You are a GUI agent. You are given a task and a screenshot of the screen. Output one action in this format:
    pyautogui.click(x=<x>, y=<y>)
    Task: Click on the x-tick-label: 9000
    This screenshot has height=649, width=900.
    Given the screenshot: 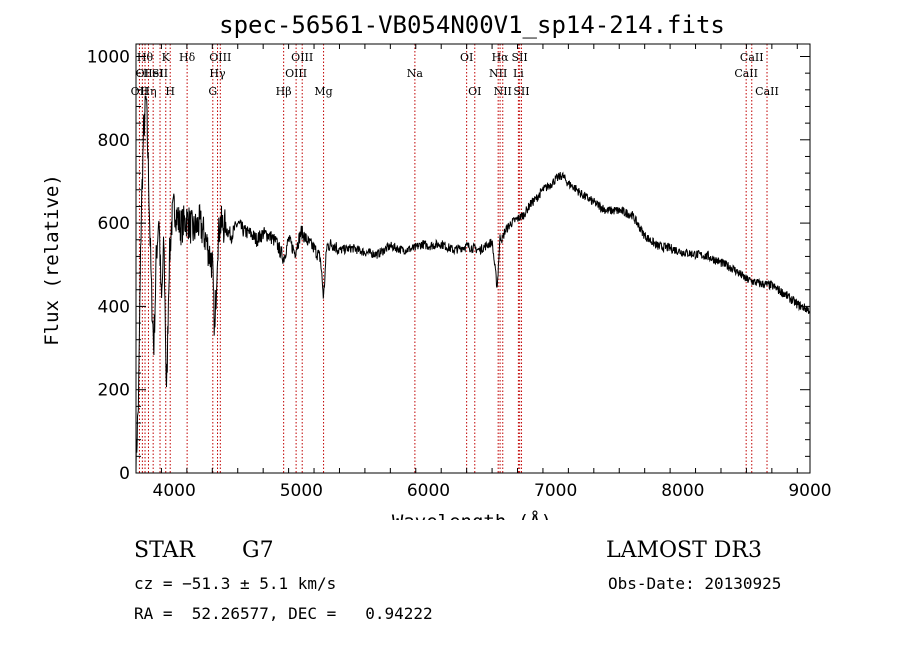 What is the action you would take?
    pyautogui.click(x=809, y=491)
    